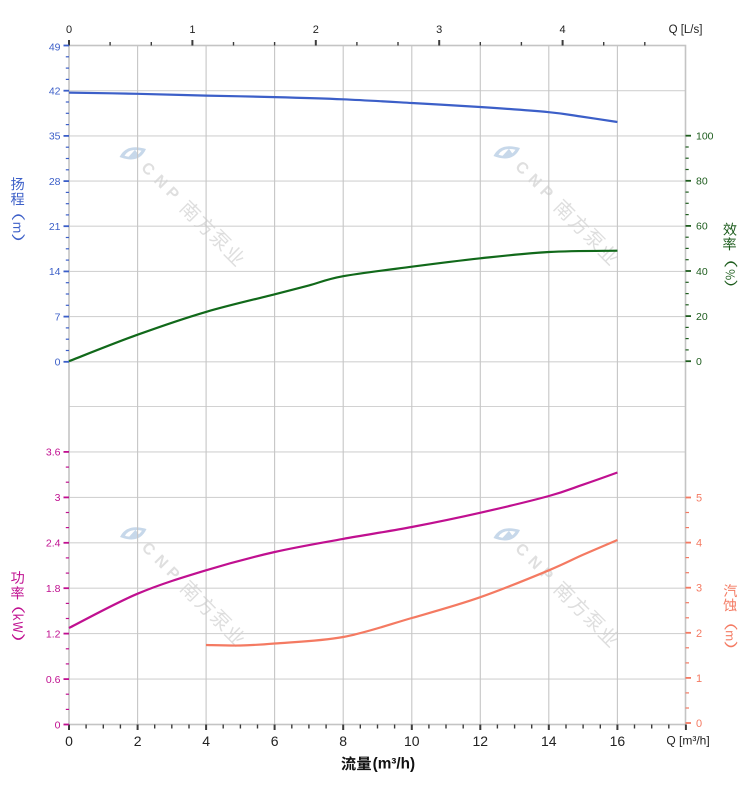  I want to click on svg-text: 42, so click(55, 92).